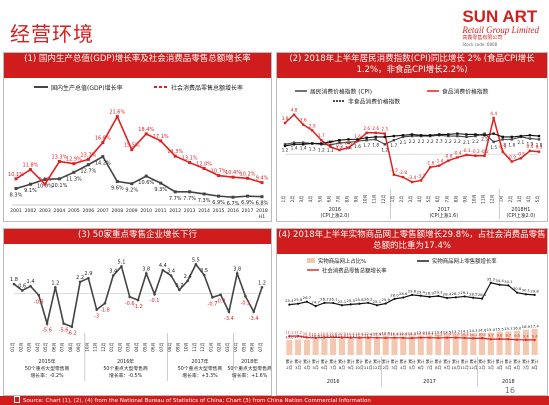 The image size is (549, 405). Describe the element at coordinates (189, 199) in the screenshot. I see `data-label-gdp: 7.7%` at that location.